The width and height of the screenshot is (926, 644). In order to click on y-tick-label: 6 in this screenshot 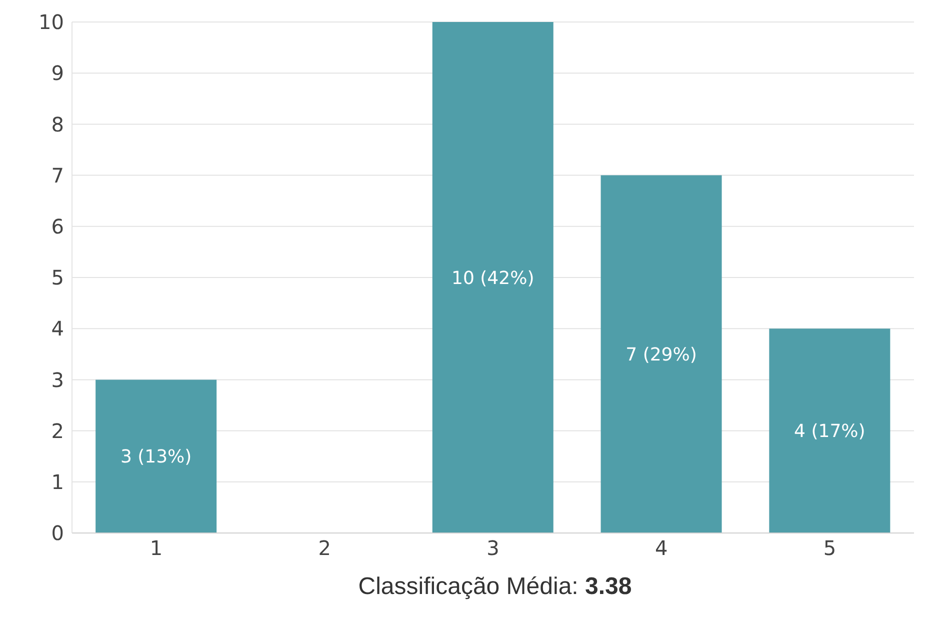, I will do `click(57, 226)`.